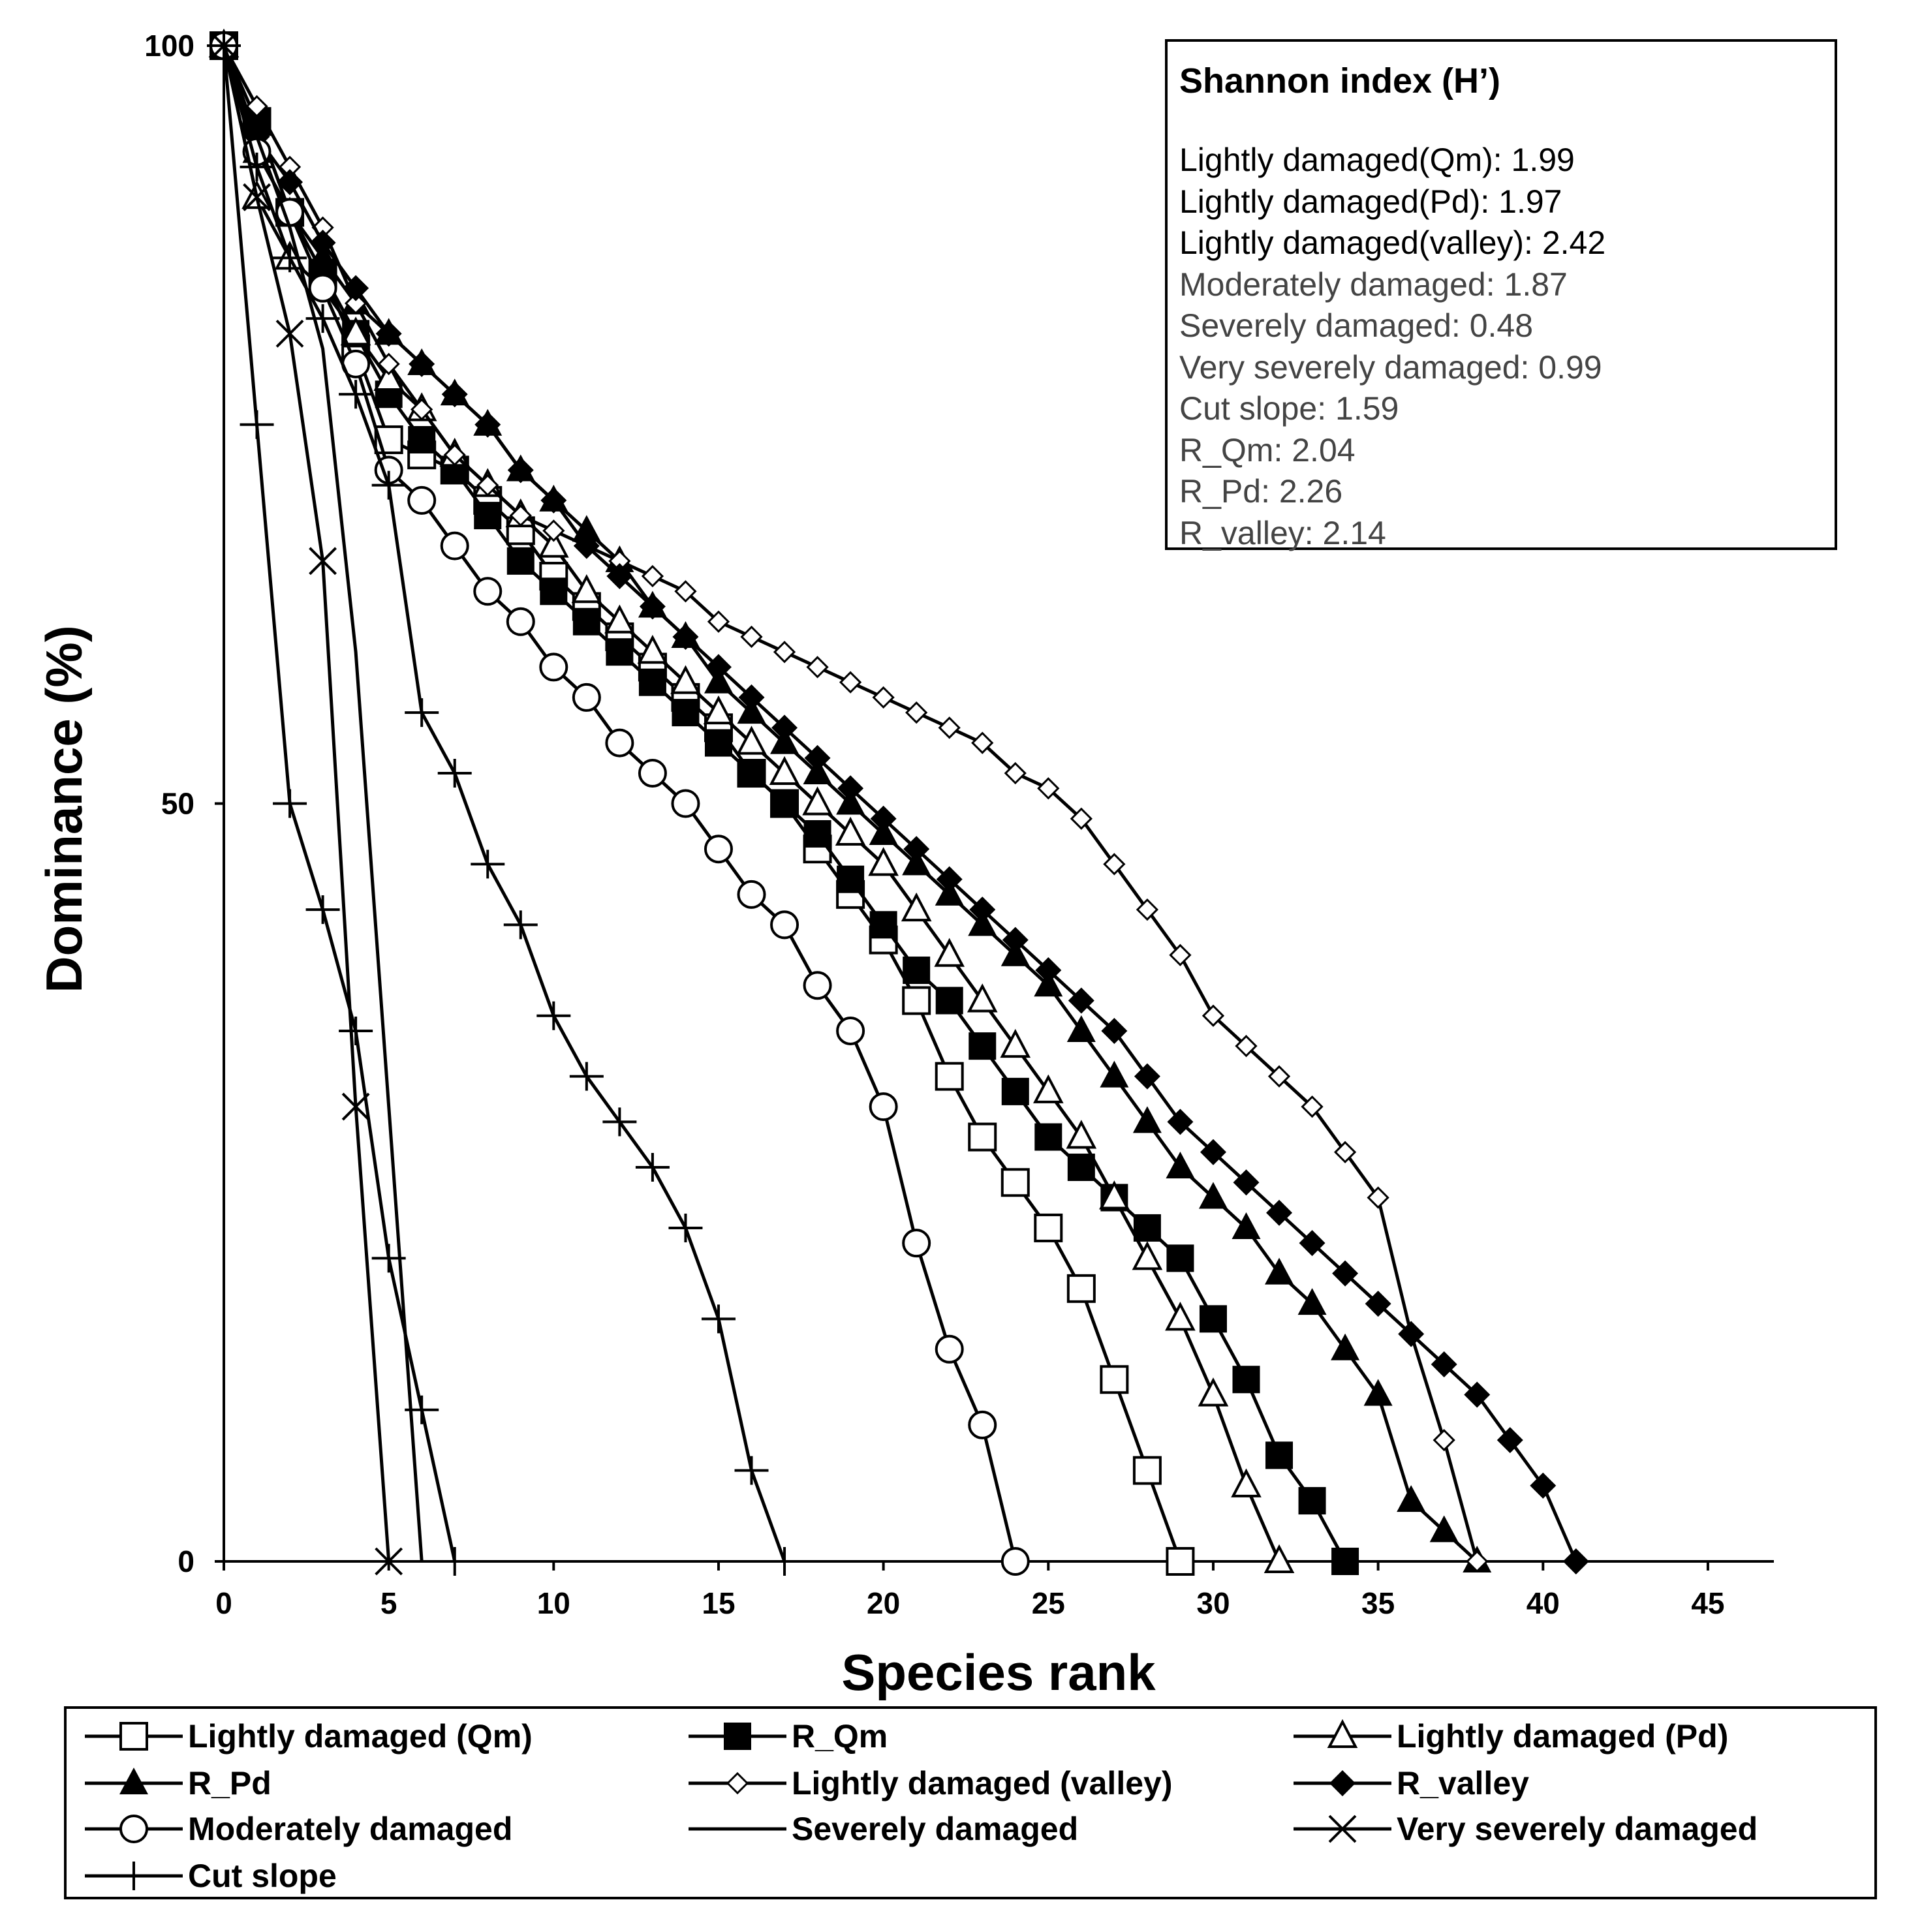 Image resolution: width=1907 pixels, height=1932 pixels. I want to click on legend-label: Lightly damaged (Qm), so click(360, 1737).